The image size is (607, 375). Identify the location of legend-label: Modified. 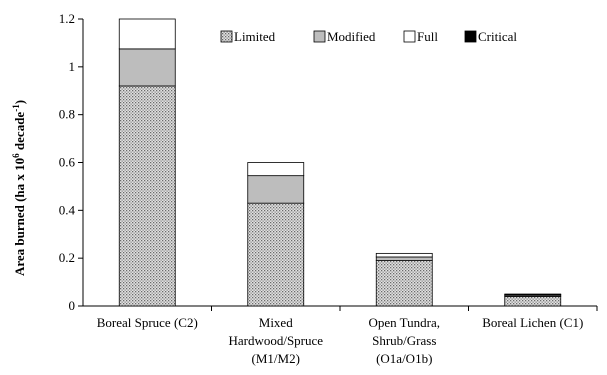
(351, 36).